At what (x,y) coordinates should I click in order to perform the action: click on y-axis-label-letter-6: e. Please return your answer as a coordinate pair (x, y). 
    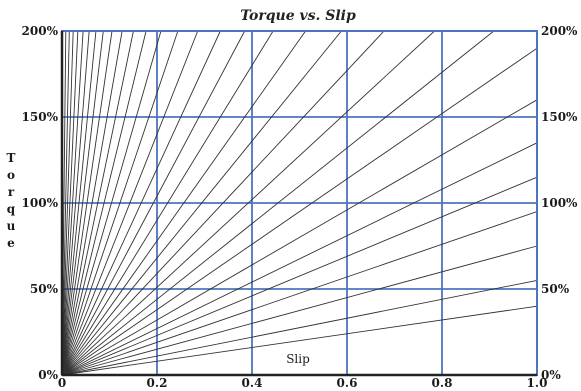
    Looking at the image, I should click on (11, 243).